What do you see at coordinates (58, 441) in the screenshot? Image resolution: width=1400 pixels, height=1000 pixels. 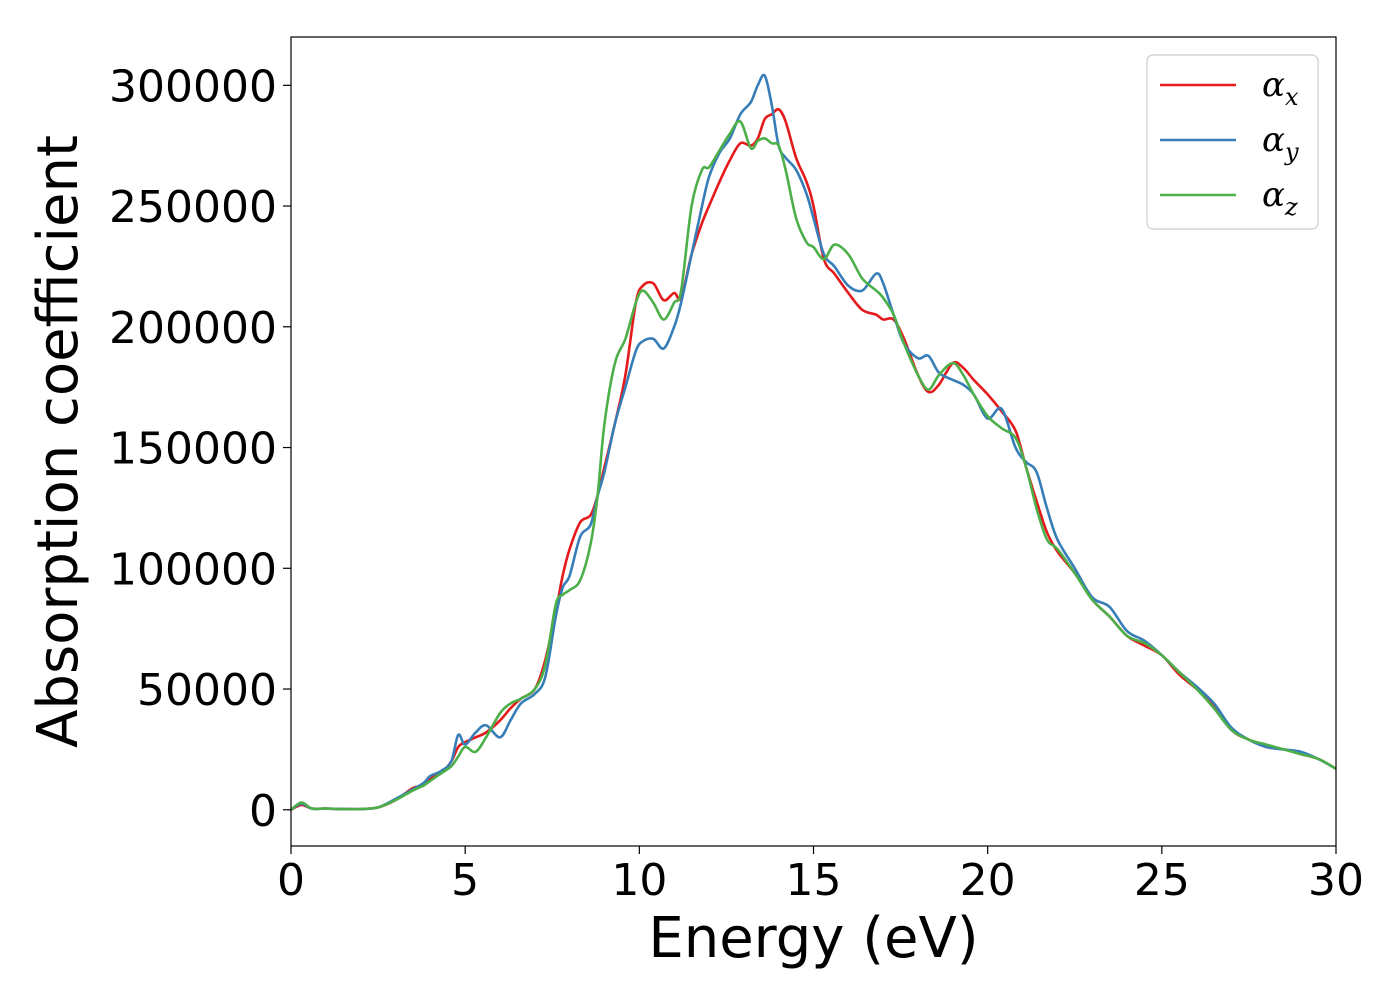 I see `y-axis-label: Absorption coefficient` at bounding box center [58, 441].